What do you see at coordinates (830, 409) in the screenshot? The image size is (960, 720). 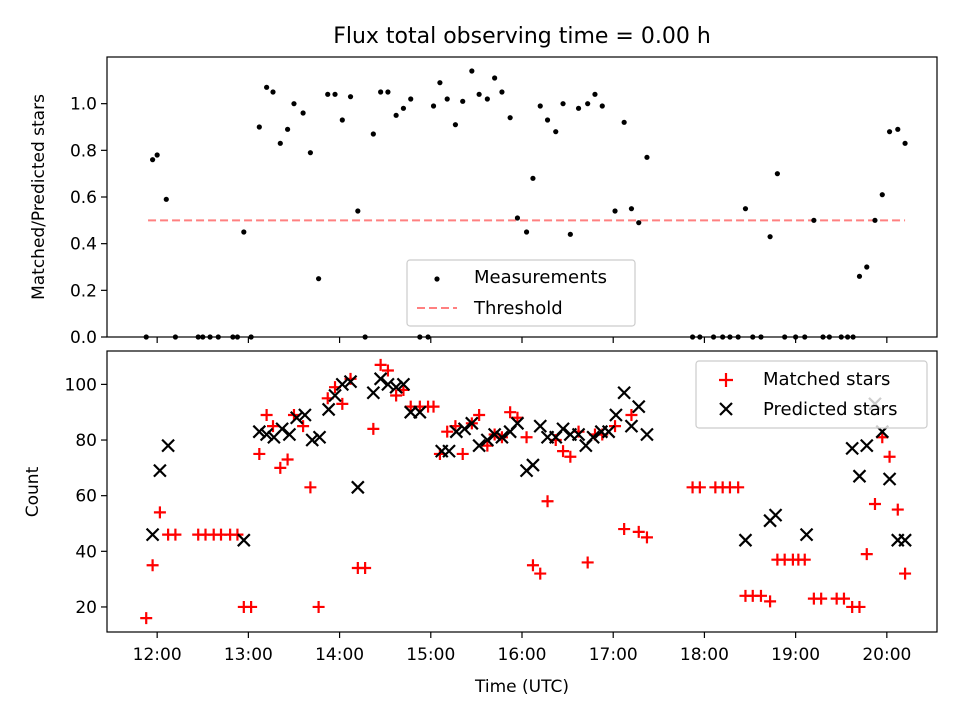 I see `legend-predicted-label: Predicted stars` at bounding box center [830, 409].